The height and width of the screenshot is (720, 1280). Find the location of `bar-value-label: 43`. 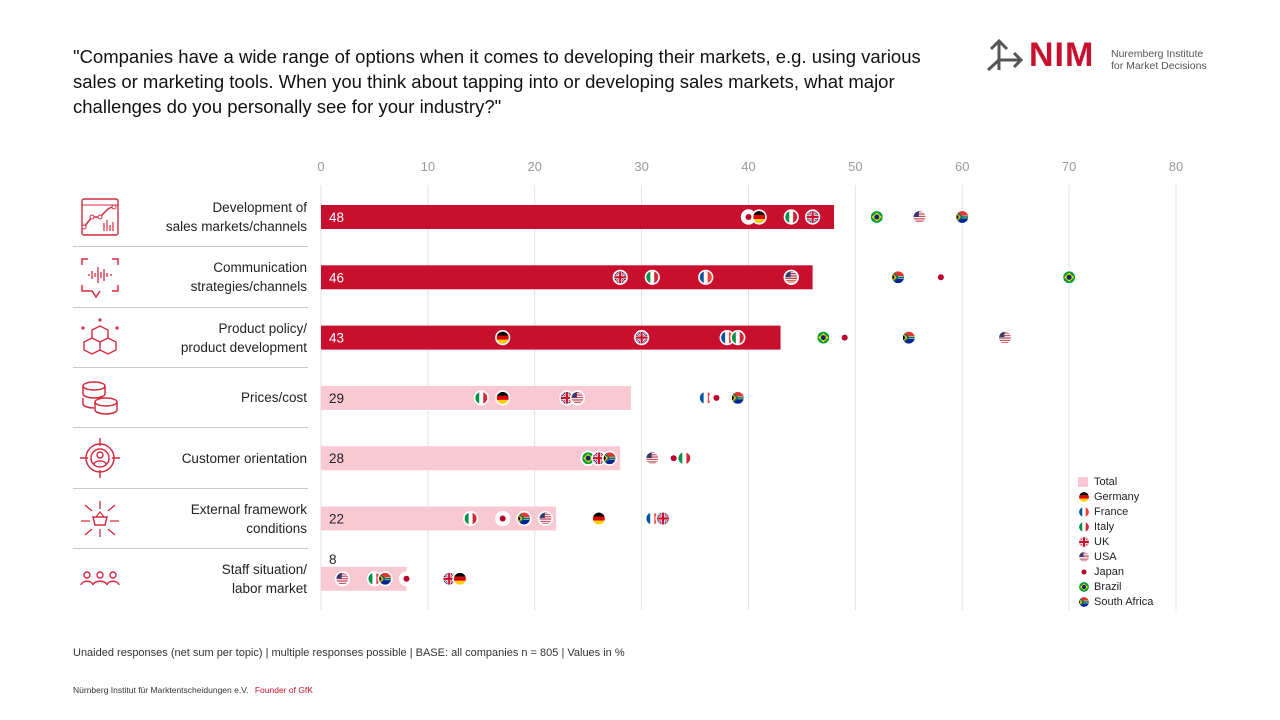

bar-value-label: 43 is located at coordinates (336, 338).